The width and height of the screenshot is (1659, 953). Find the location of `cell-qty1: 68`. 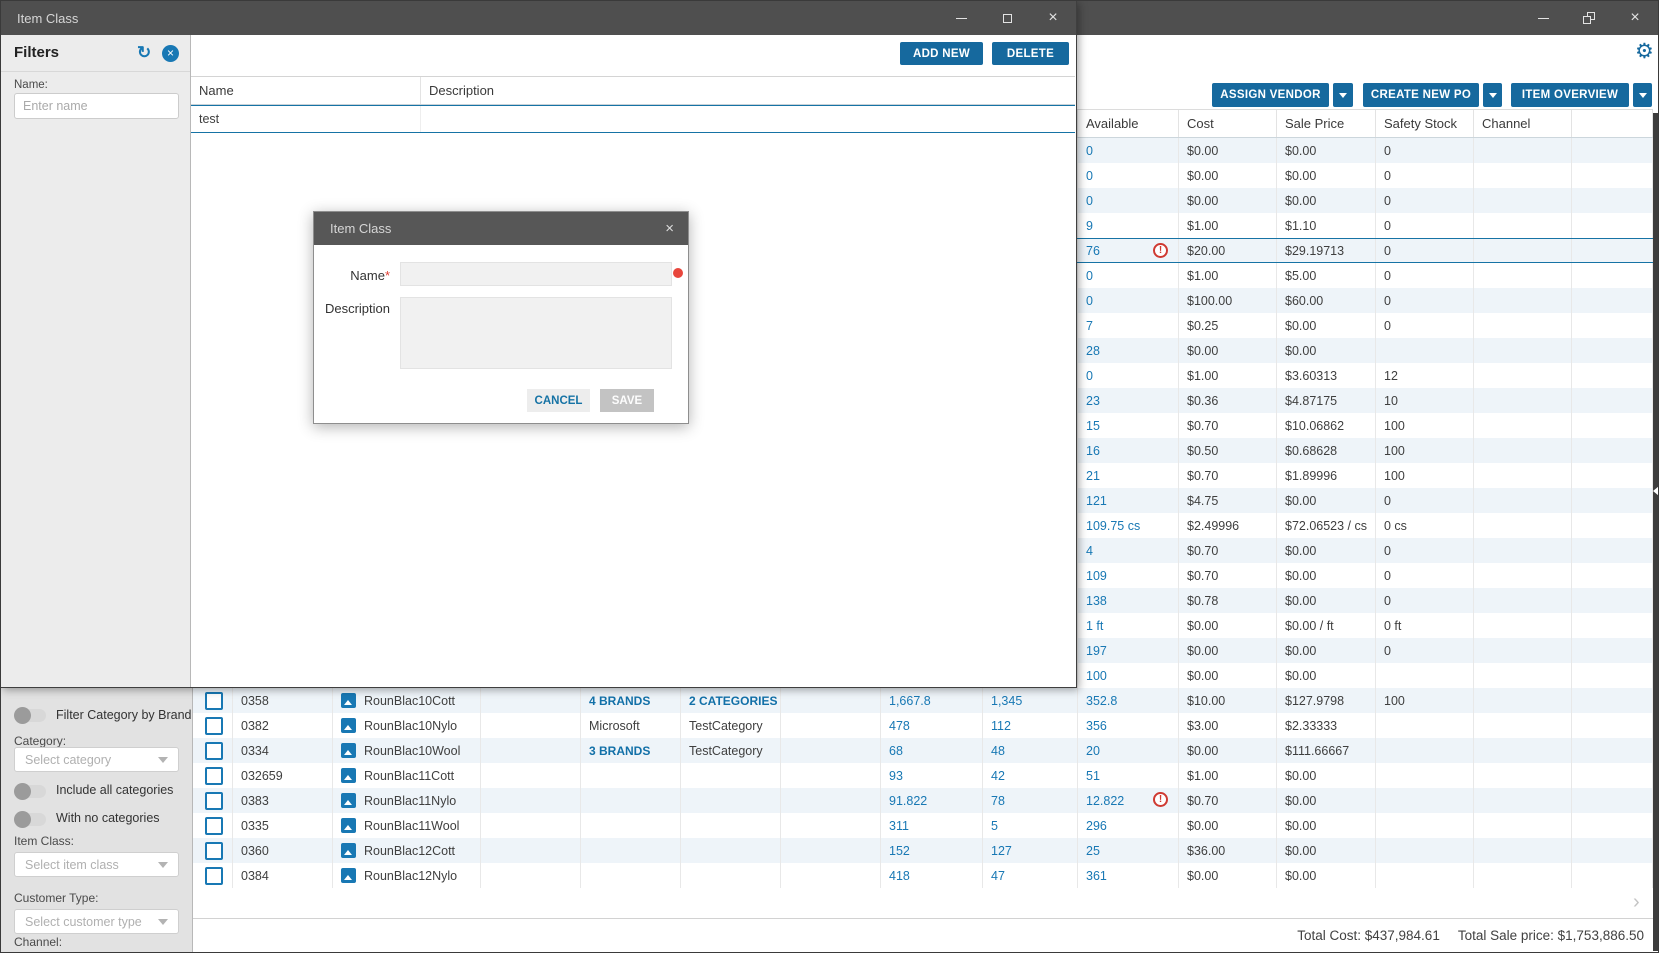

cell-qty1: 68 is located at coordinates (932, 750).